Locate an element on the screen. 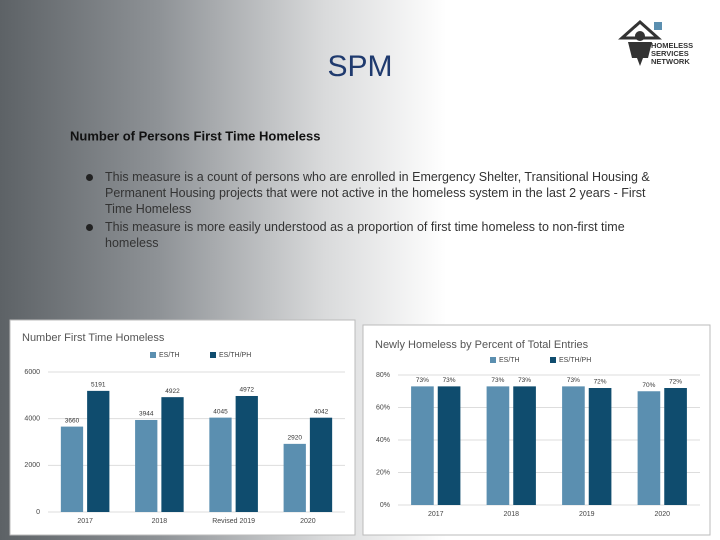 This screenshot has height=540, width=720. y-tick-label: 20% is located at coordinates (383, 472).